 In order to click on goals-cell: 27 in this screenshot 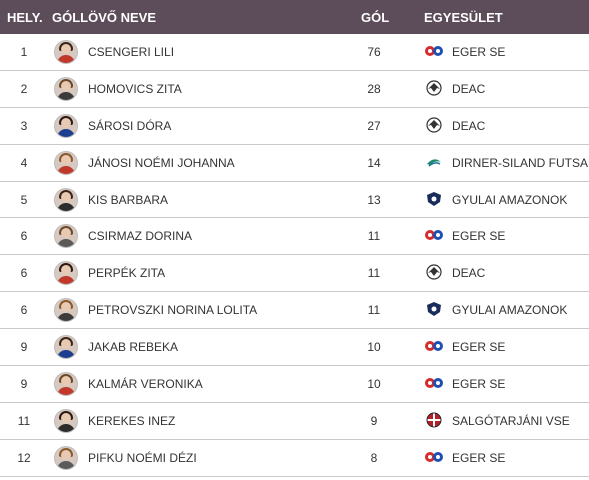, I will do `click(374, 125)`.